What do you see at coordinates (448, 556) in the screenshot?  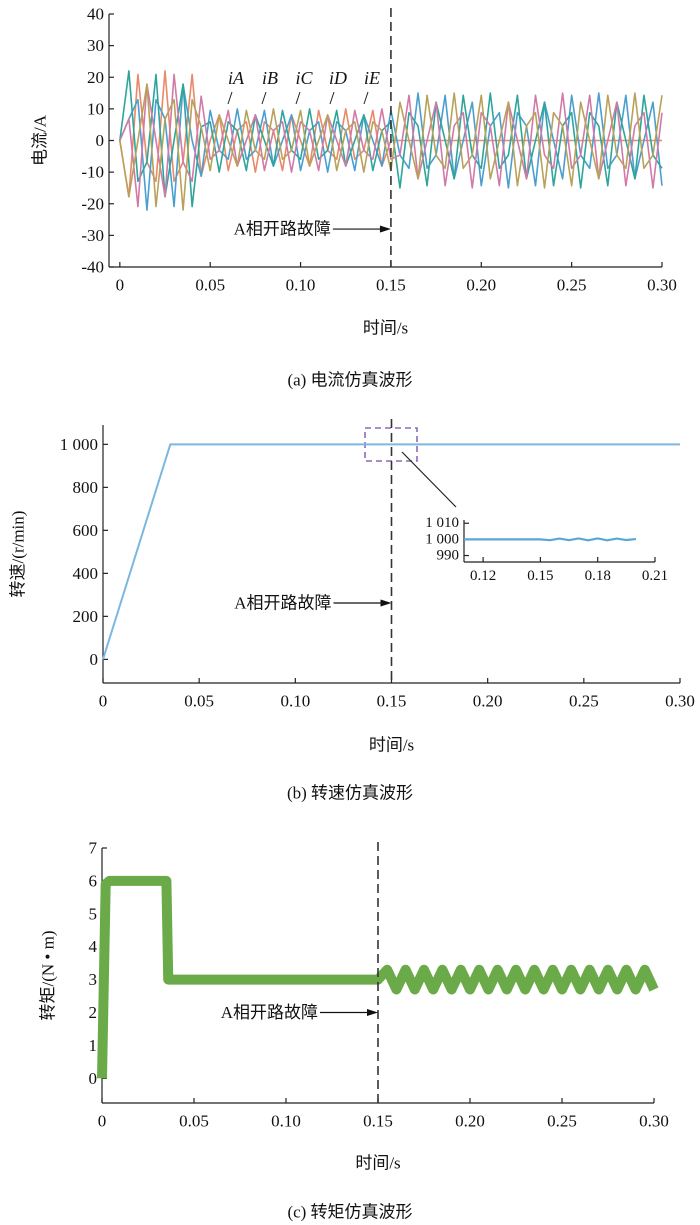 I see `y-tick-label: 990` at bounding box center [448, 556].